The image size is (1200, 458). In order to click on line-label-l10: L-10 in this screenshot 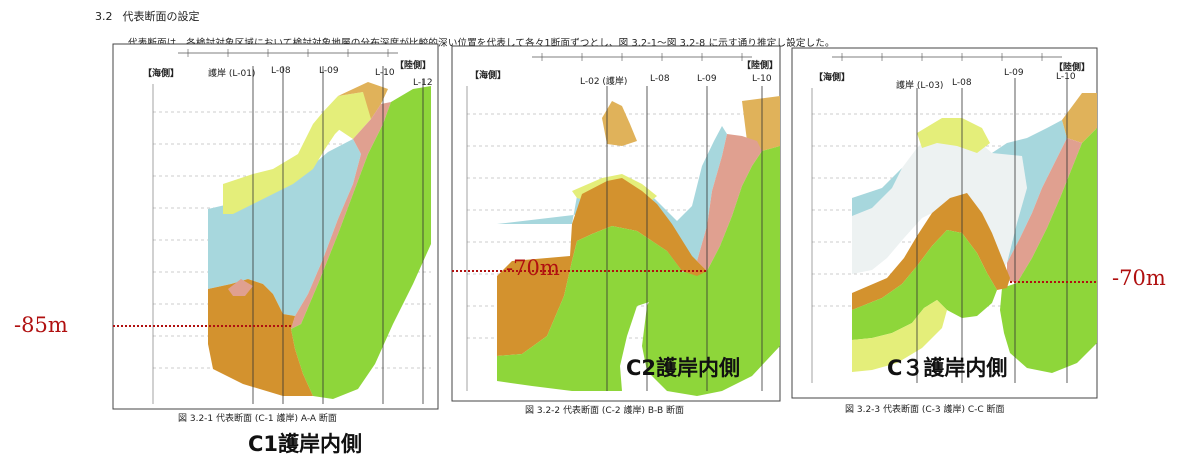, I will do `click(385, 73)`.